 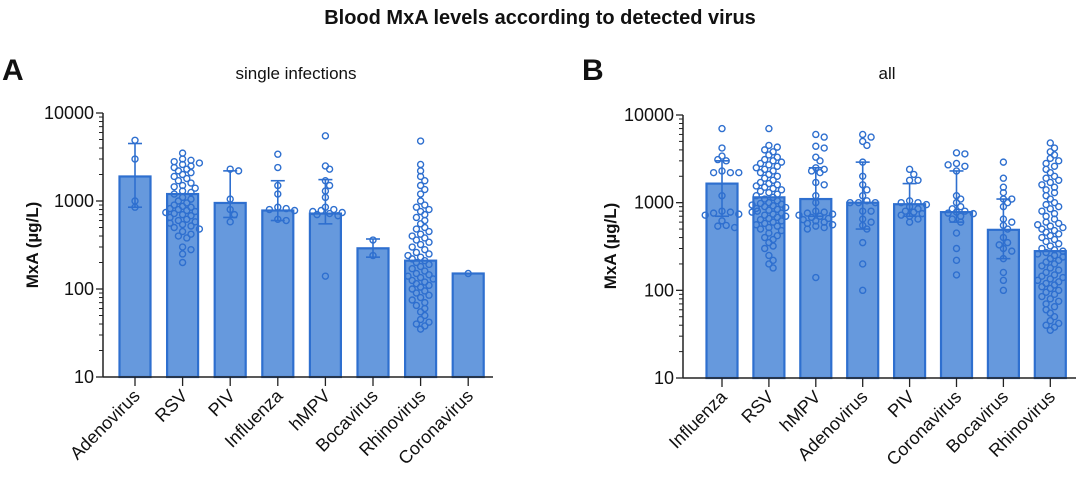 I want to click on category-label-piv: PIV, so click(x=901, y=404).